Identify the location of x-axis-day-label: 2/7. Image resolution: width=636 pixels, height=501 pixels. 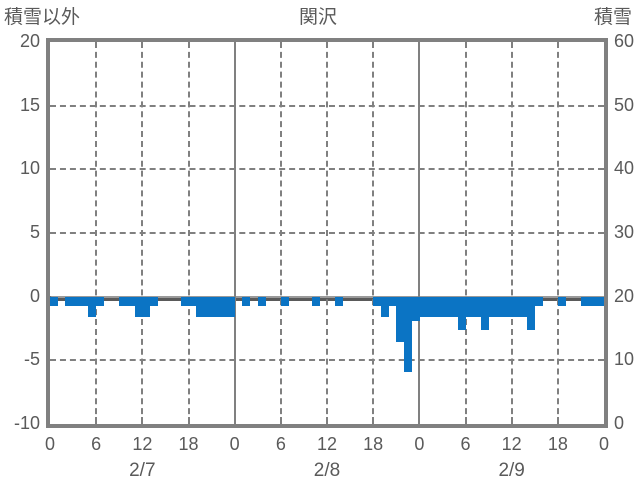
(142, 470).